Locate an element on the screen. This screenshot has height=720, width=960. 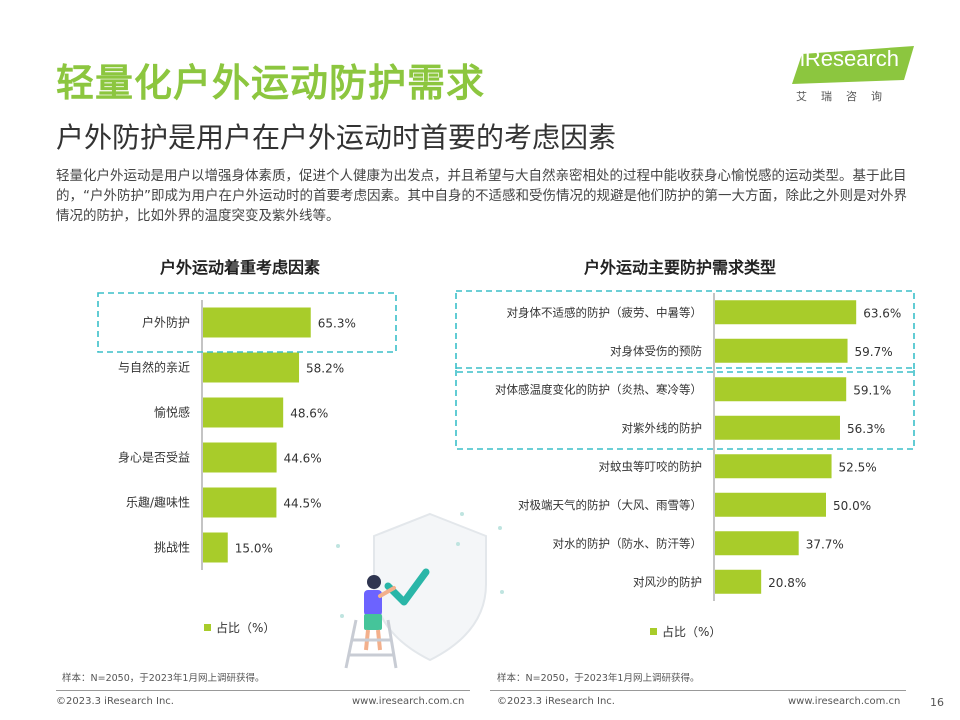
logo-shape is located at coordinates (853, 65).